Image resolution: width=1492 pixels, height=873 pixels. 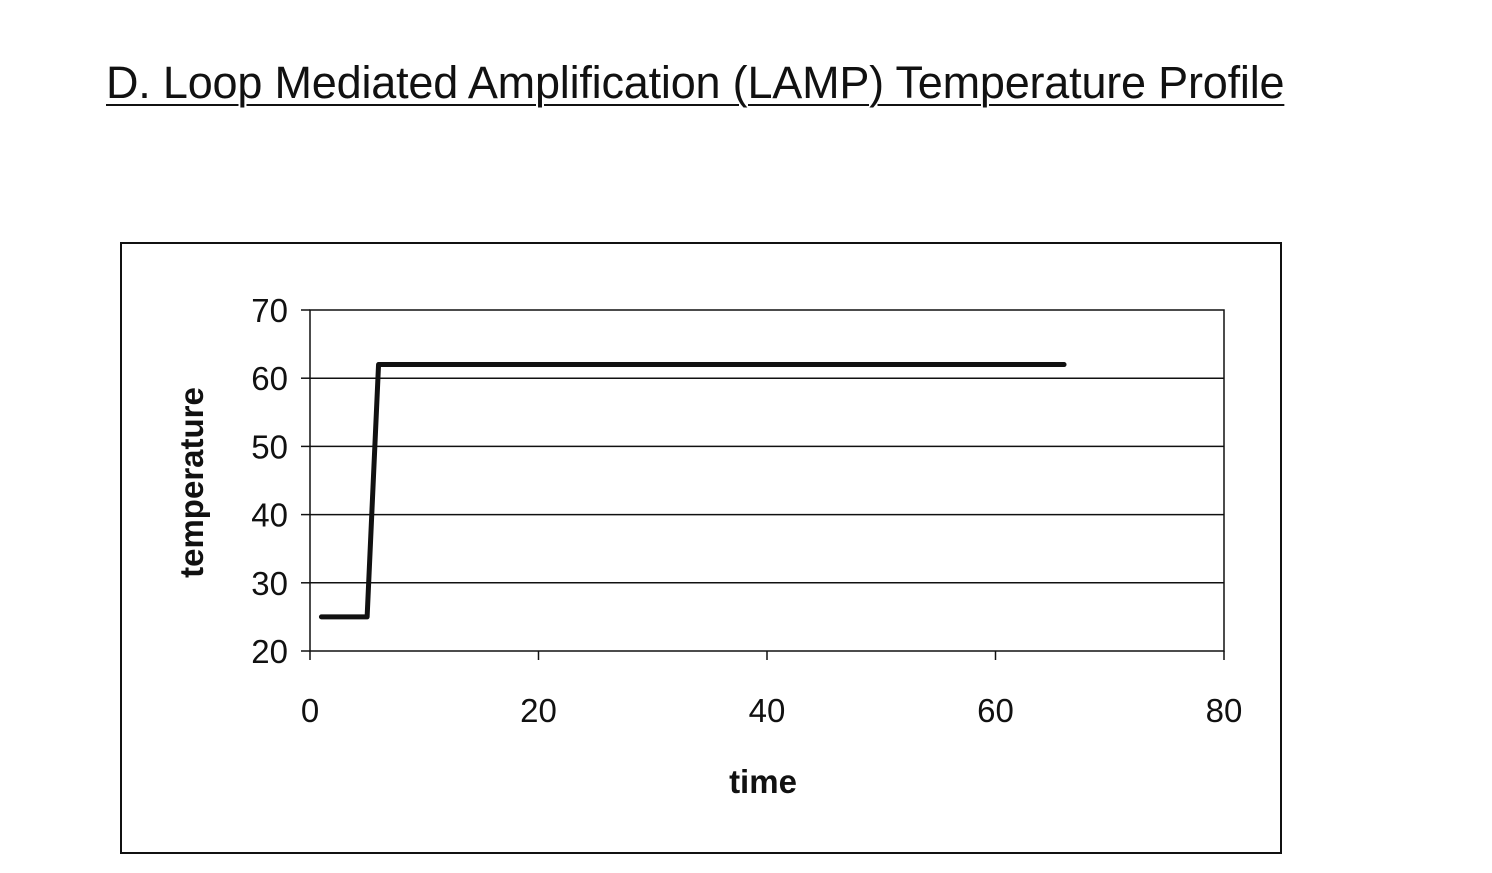 I want to click on y-axis: 20 30 40 50 60 70, so click(x=280, y=481).